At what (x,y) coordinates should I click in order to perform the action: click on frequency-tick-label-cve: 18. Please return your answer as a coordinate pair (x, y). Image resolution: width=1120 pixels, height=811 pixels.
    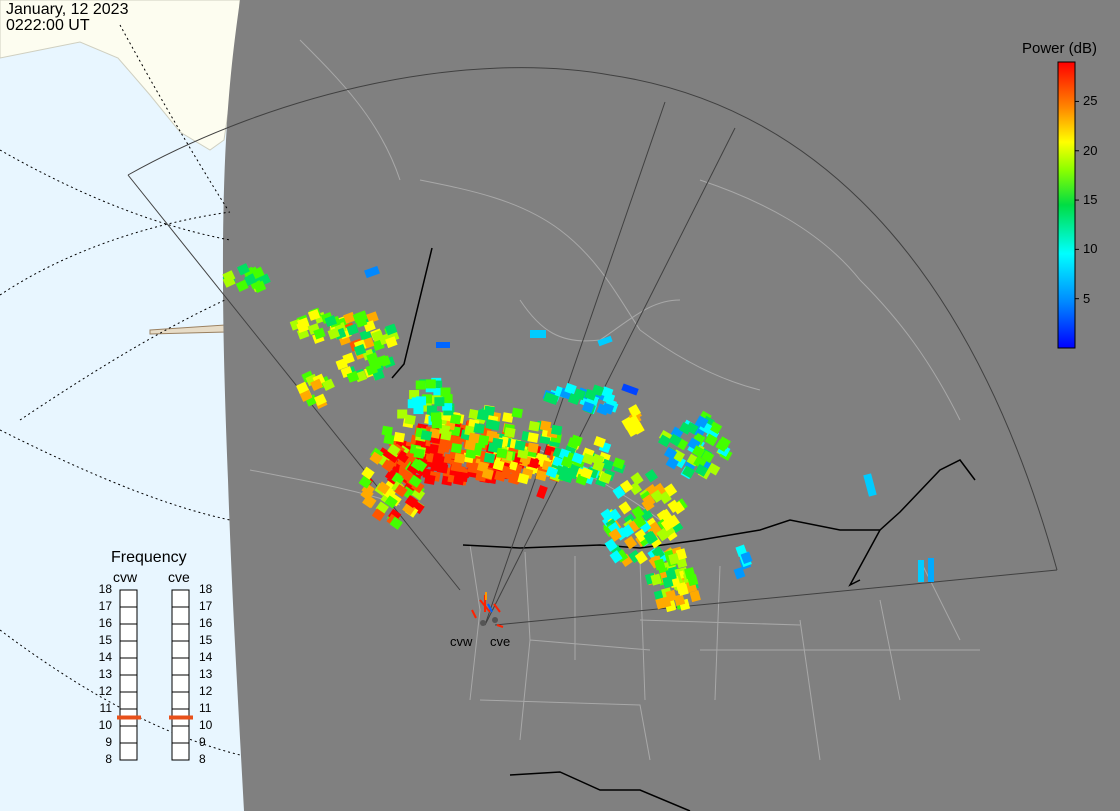
    Looking at the image, I should click on (206, 589).